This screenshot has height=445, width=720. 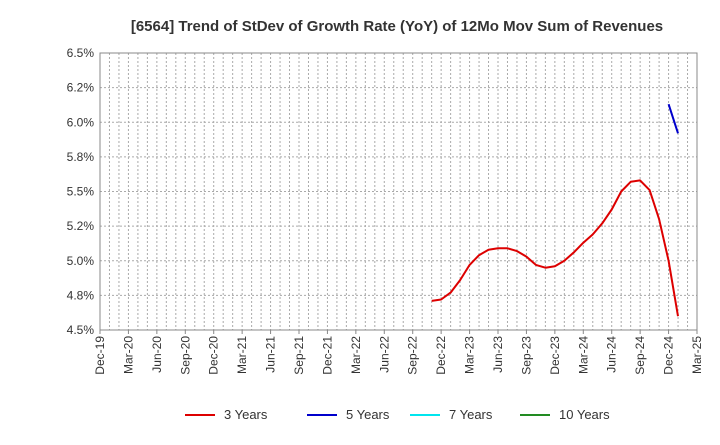 I want to click on x-tick-label: Jun-23, so click(x=498, y=354).